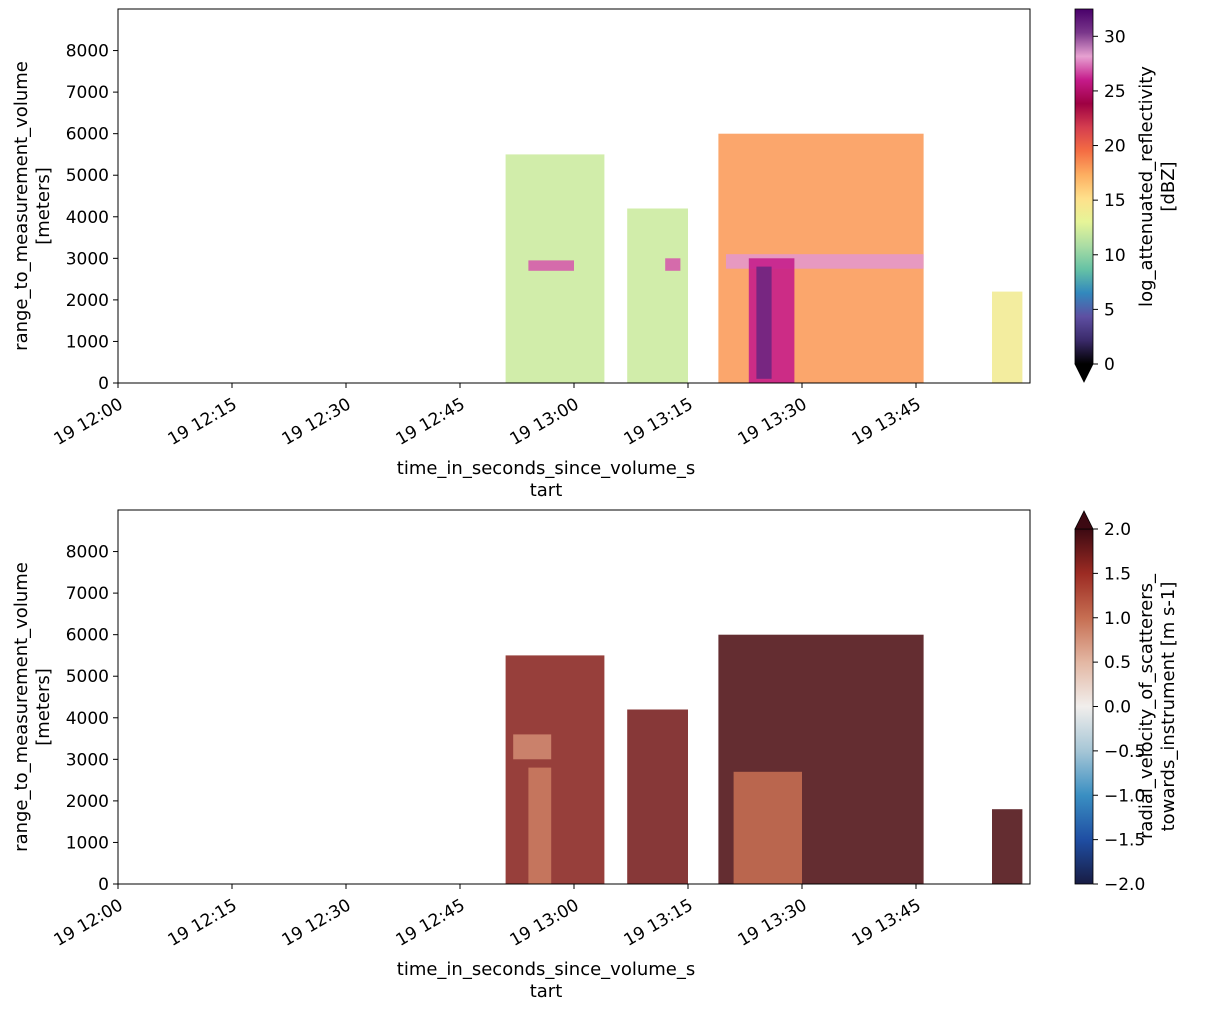  What do you see at coordinates (1146, 706) in the screenshot?
I see `colorbar-label: radial_velocity_of_scatterers_` at bounding box center [1146, 706].